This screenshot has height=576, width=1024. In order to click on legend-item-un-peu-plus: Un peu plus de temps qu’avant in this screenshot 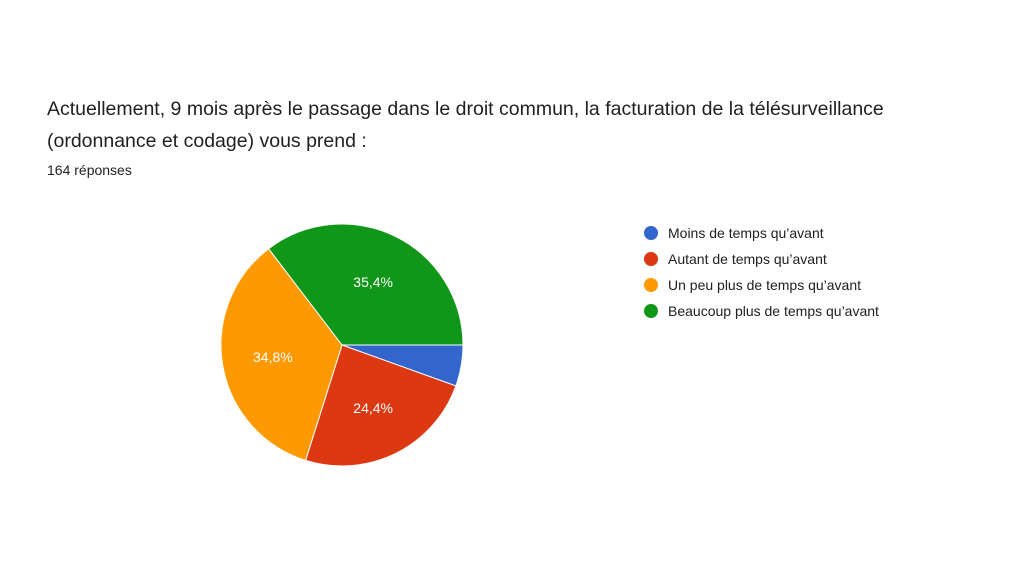, I will do `click(761, 285)`.